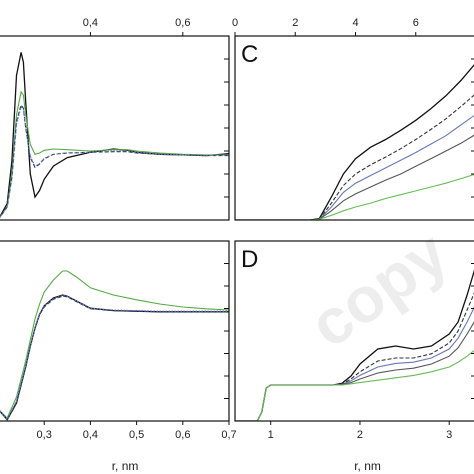  I want to click on bottom-tick-label: 0,4, so click(90, 435).